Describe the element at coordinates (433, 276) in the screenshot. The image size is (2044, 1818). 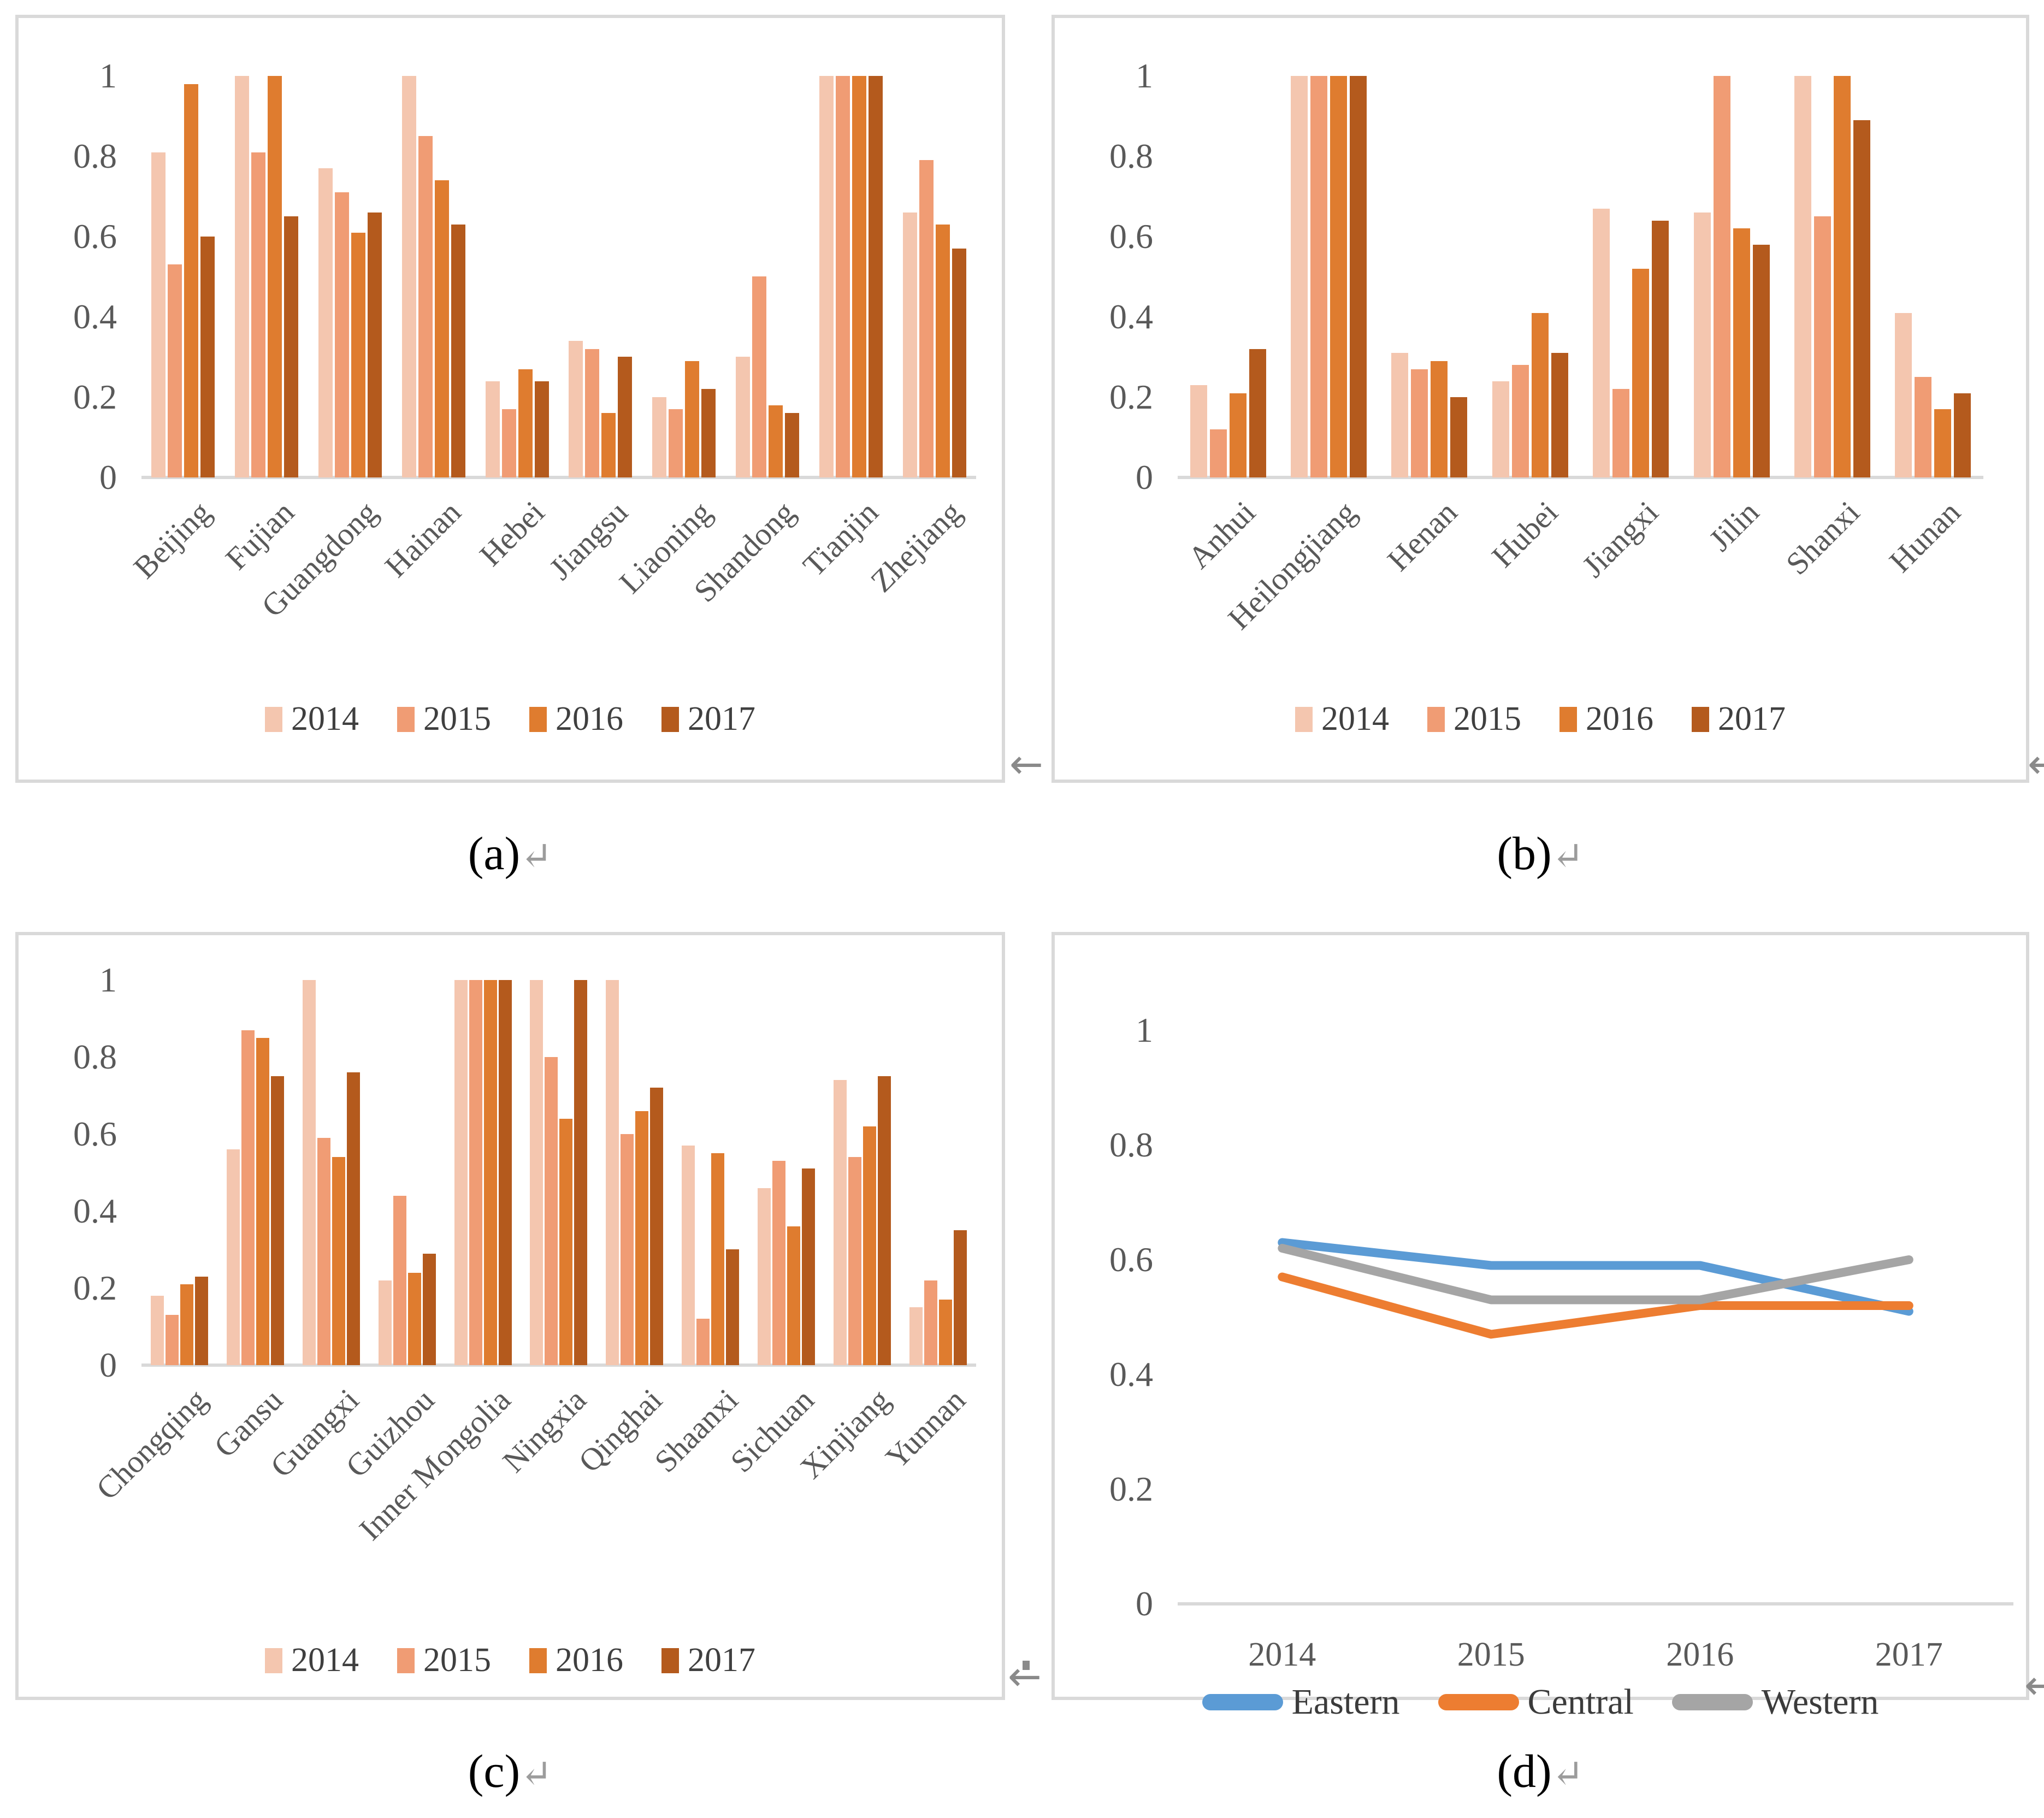
I see `bar-group-Hainan` at that location.